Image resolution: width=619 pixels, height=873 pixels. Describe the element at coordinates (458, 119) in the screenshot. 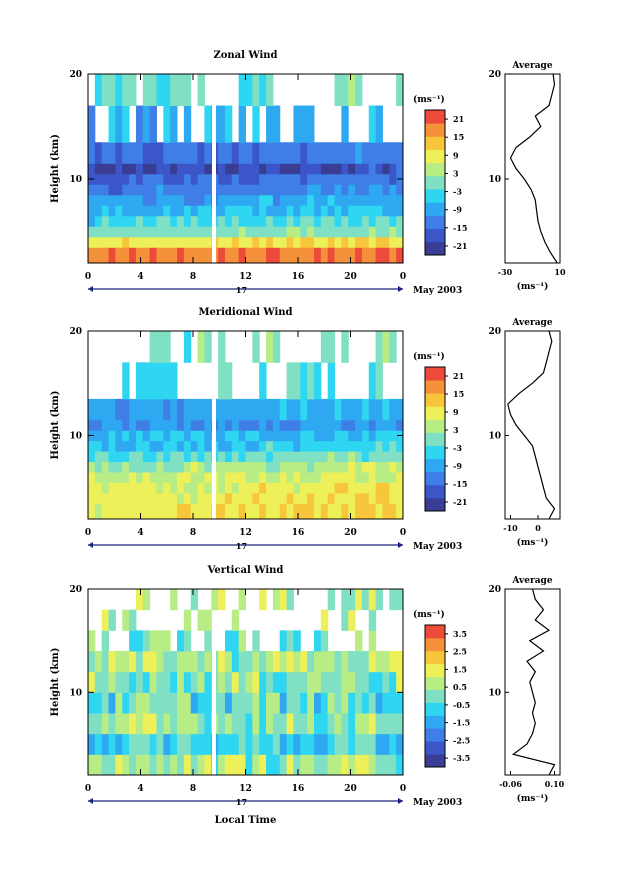

I see `colorbar-tick-label: 21` at that location.